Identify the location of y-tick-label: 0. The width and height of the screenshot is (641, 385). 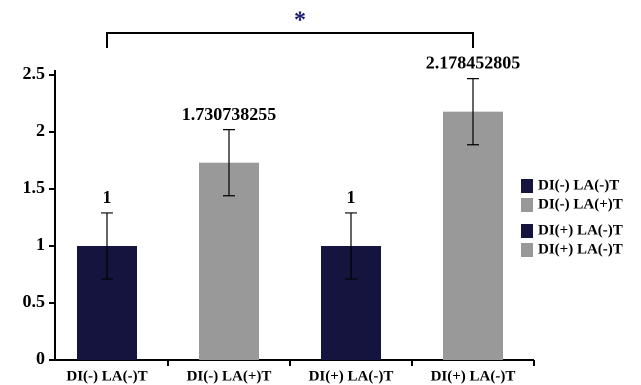
(40, 358).